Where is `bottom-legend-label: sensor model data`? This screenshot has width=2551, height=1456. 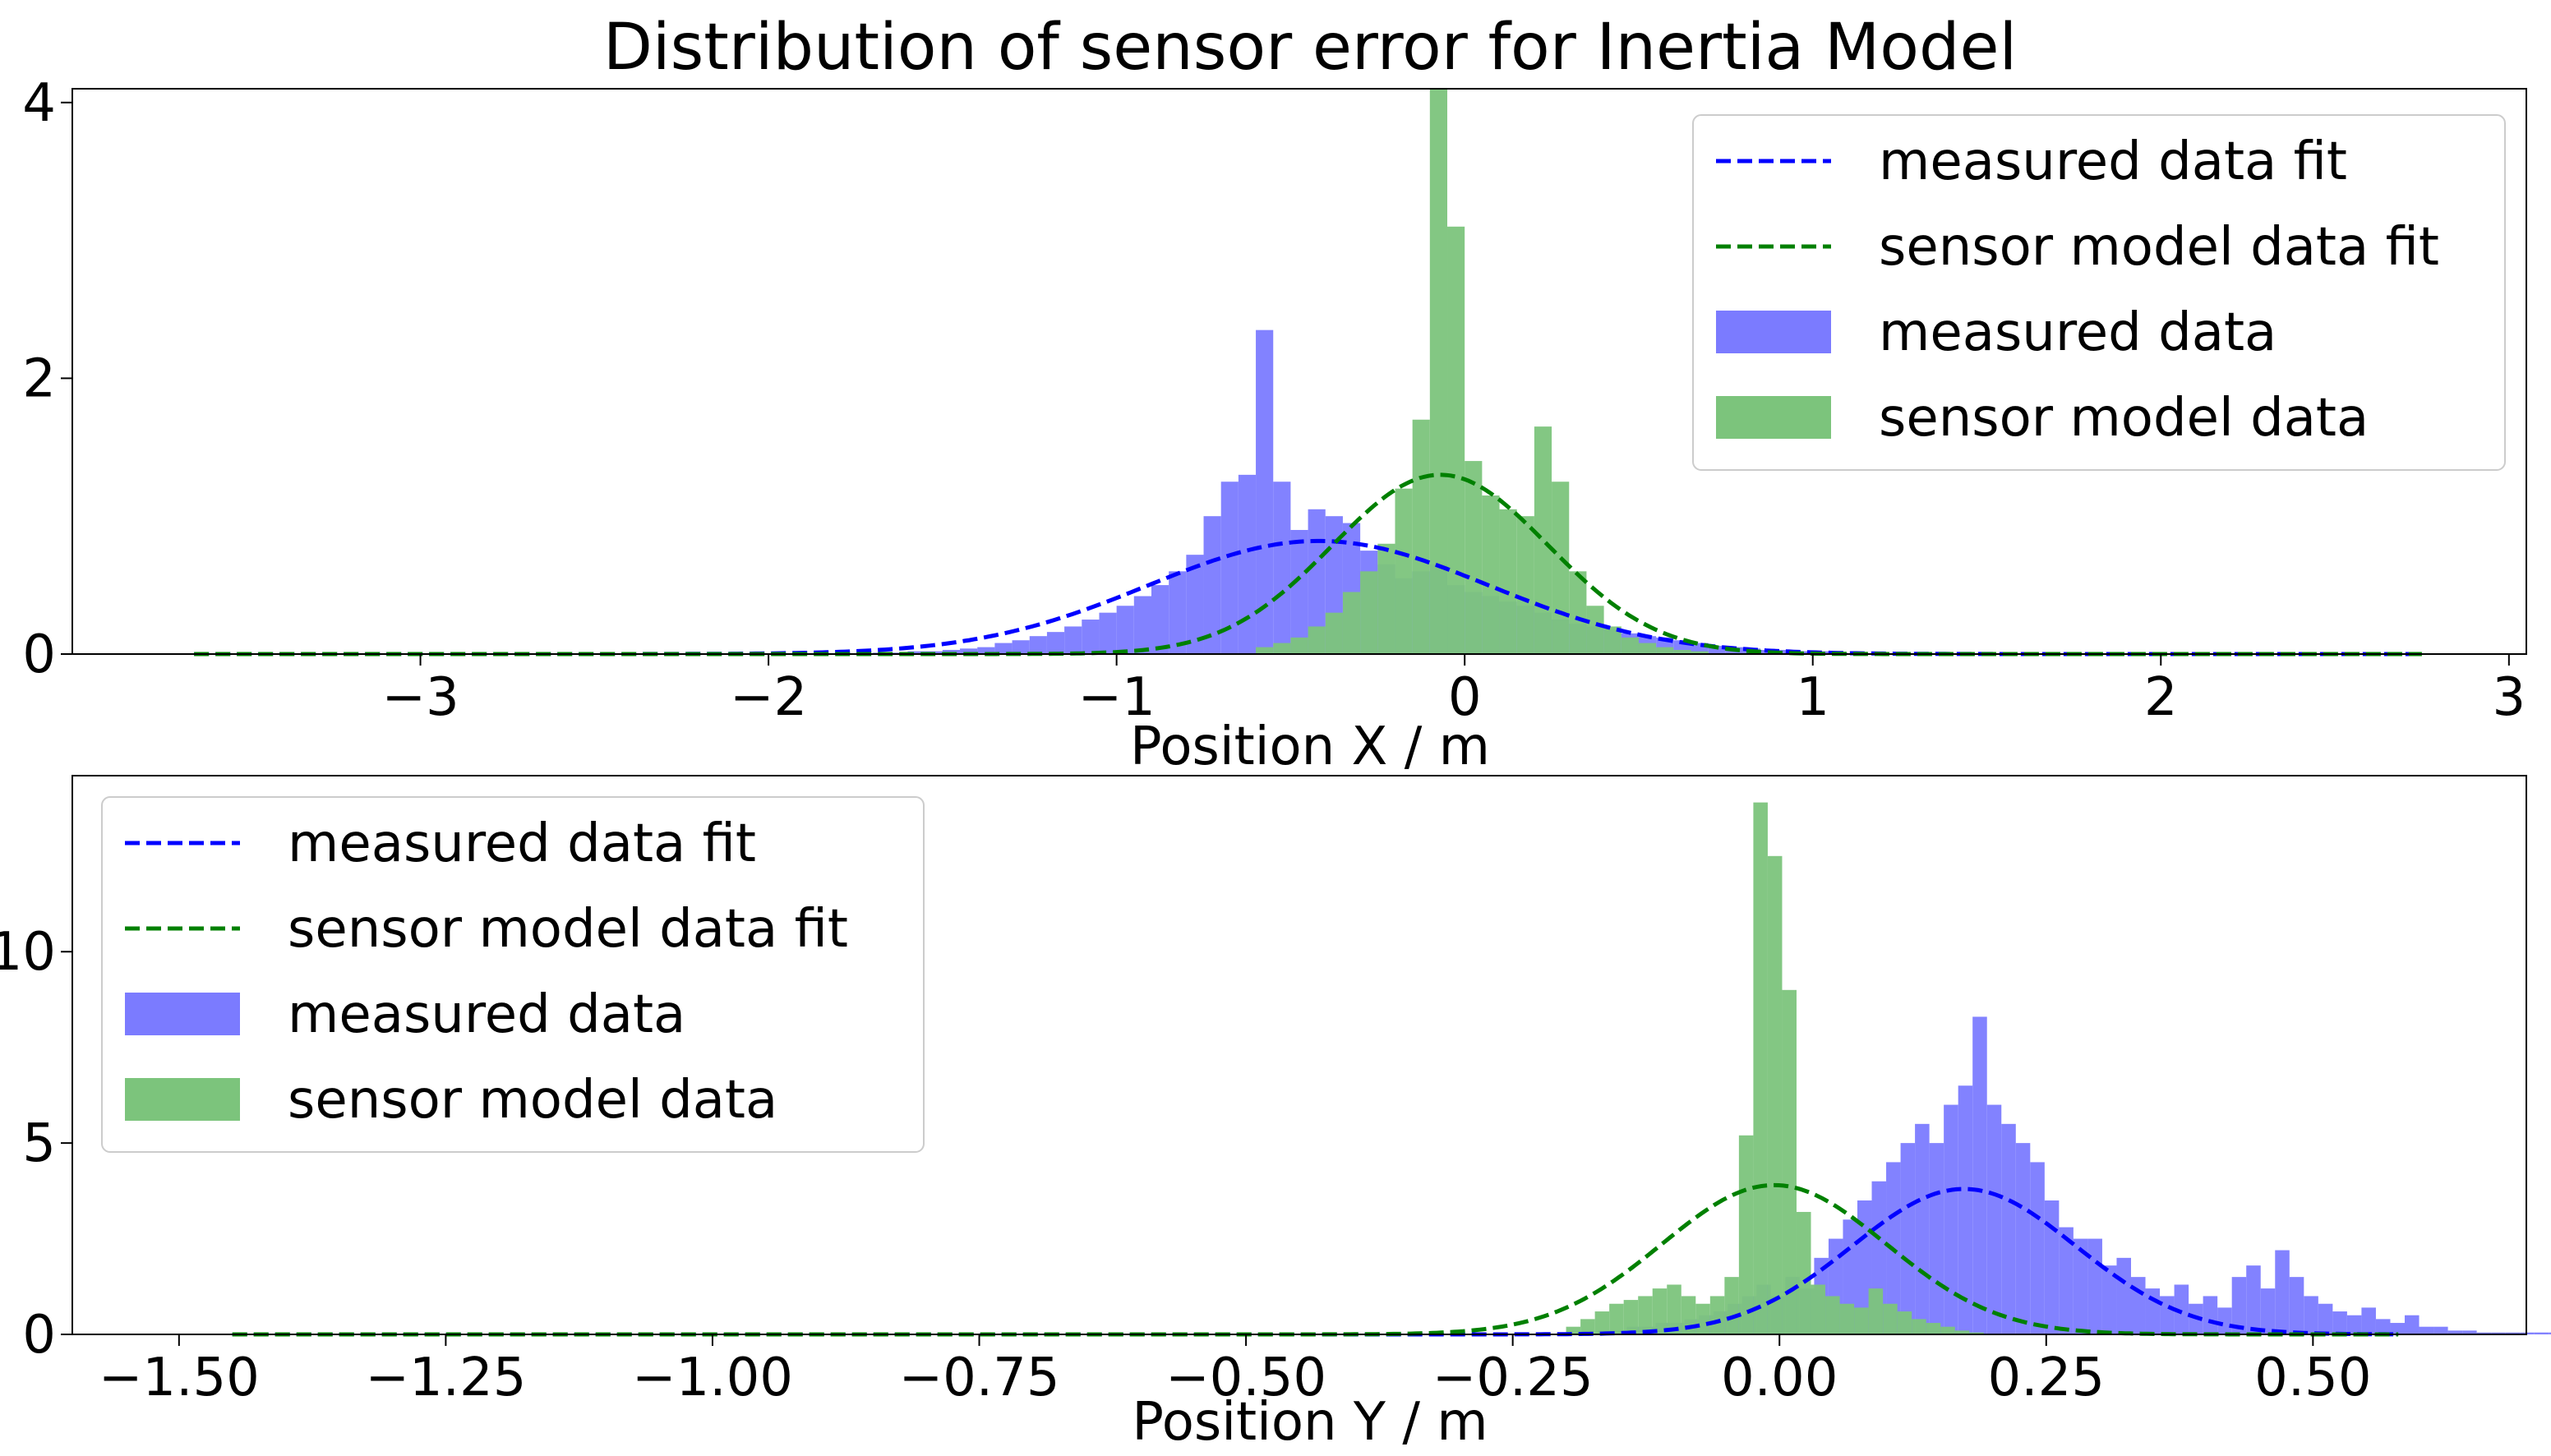
bottom-legend-label: sensor model data is located at coordinates (532, 1100).